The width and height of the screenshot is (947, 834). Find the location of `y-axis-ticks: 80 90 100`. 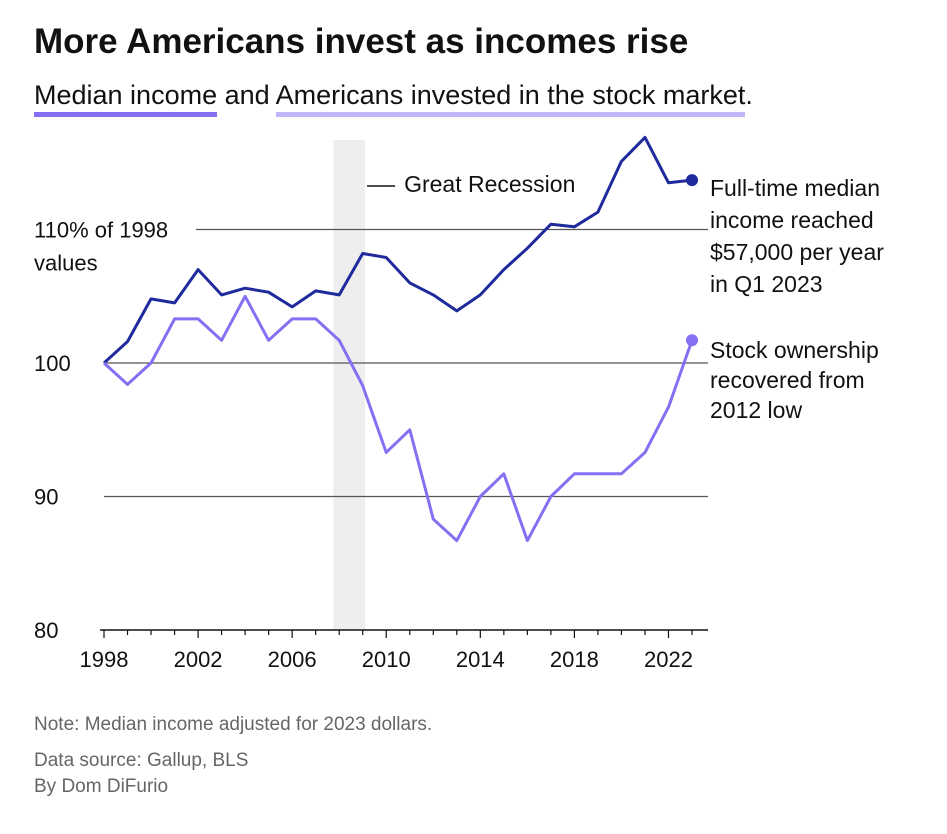

y-axis-ticks: 80 90 100 is located at coordinates (52, 497).